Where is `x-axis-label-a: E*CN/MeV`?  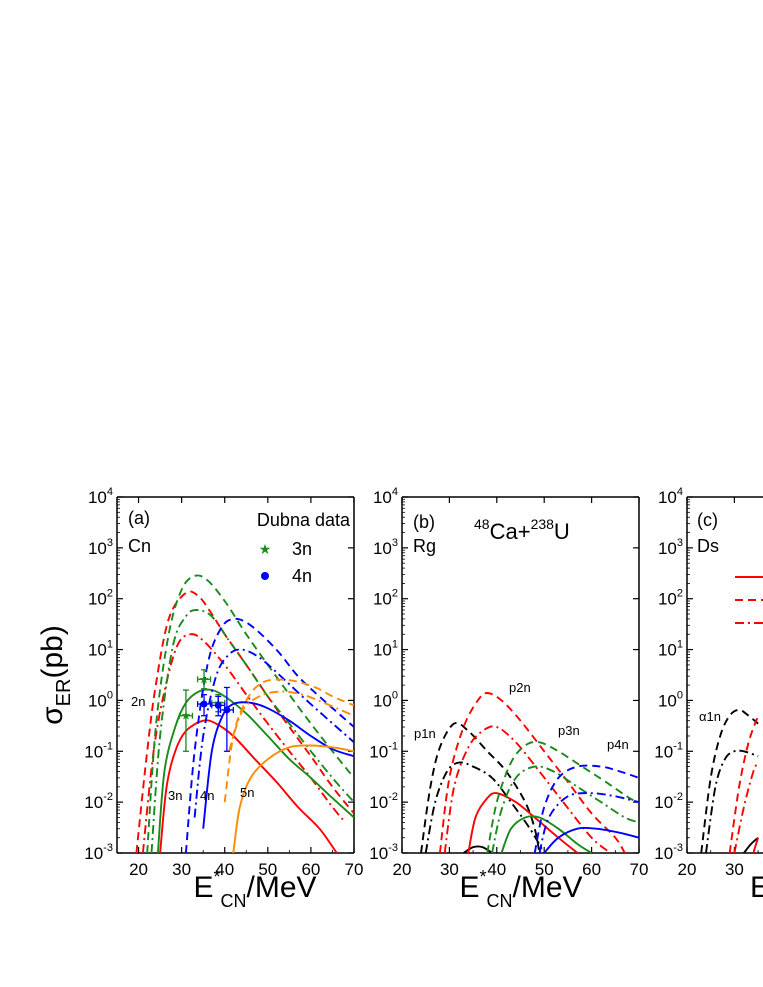 x-axis-label-a: E*CN/MeV is located at coordinates (254, 889).